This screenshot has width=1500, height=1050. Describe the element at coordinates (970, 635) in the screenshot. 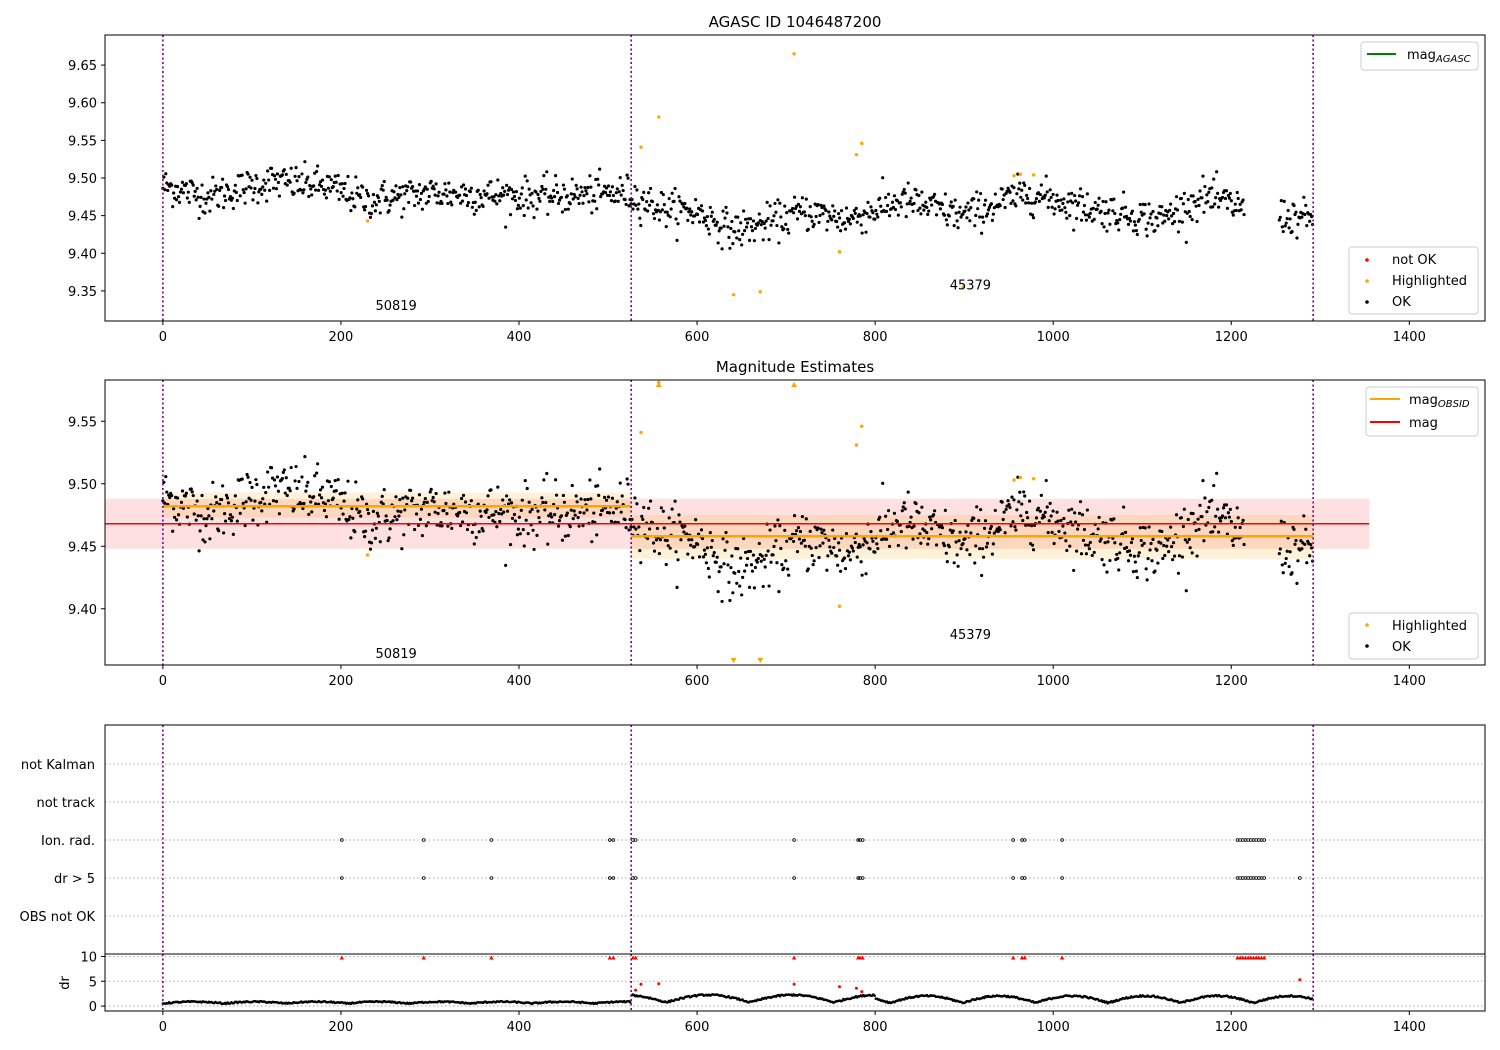

I see `obsid-label: 45379` at that location.